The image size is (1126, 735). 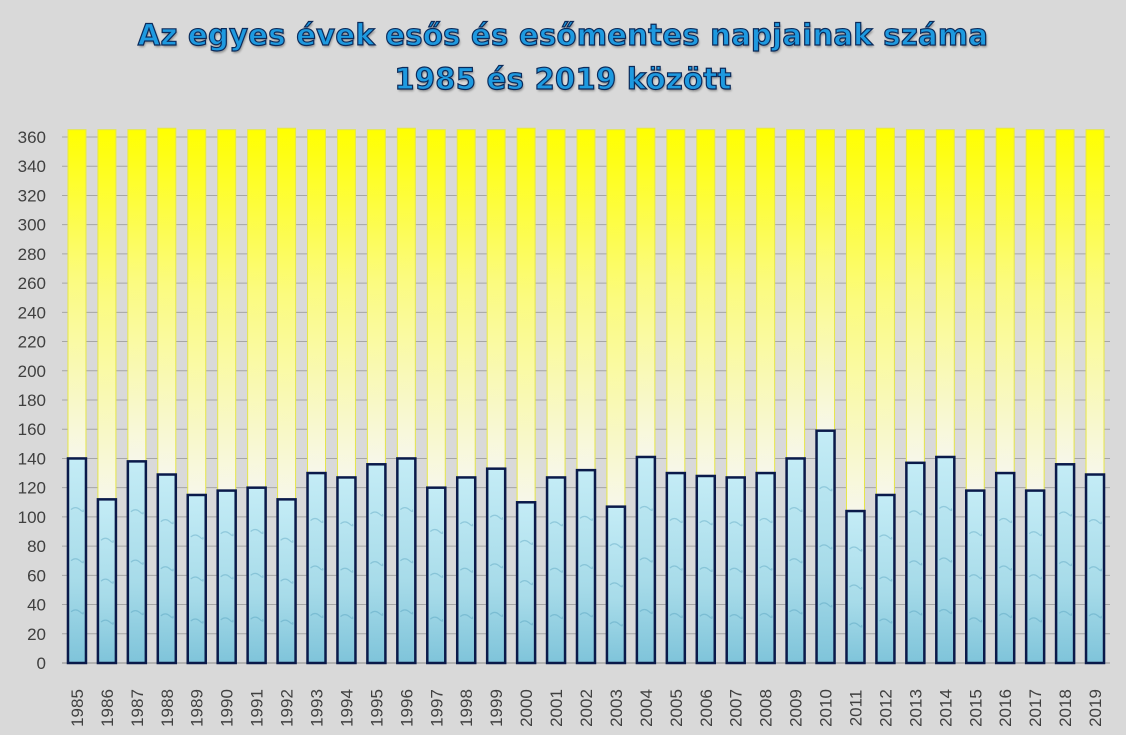 I want to click on y-tick-label: 160, so click(x=32, y=429).